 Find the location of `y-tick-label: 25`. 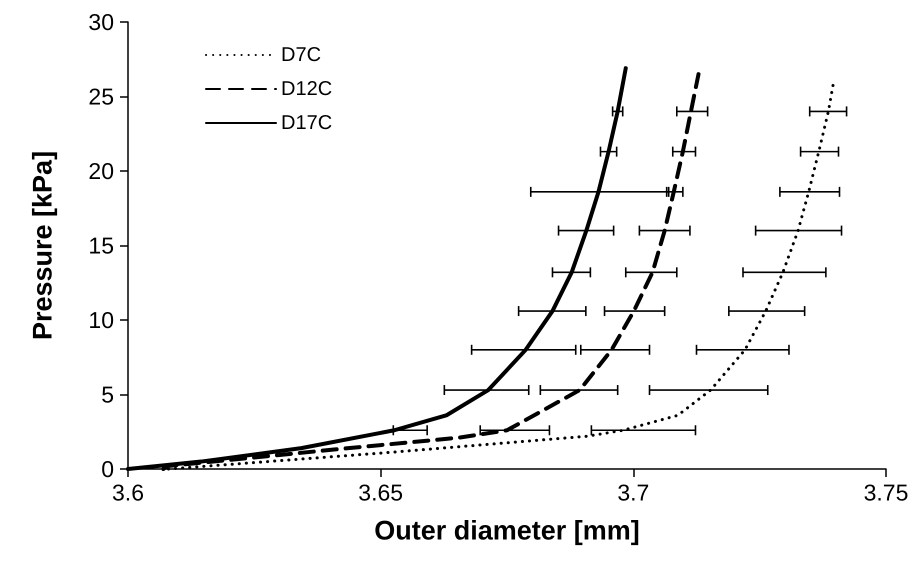

y-tick-label: 25 is located at coordinates (101, 97).